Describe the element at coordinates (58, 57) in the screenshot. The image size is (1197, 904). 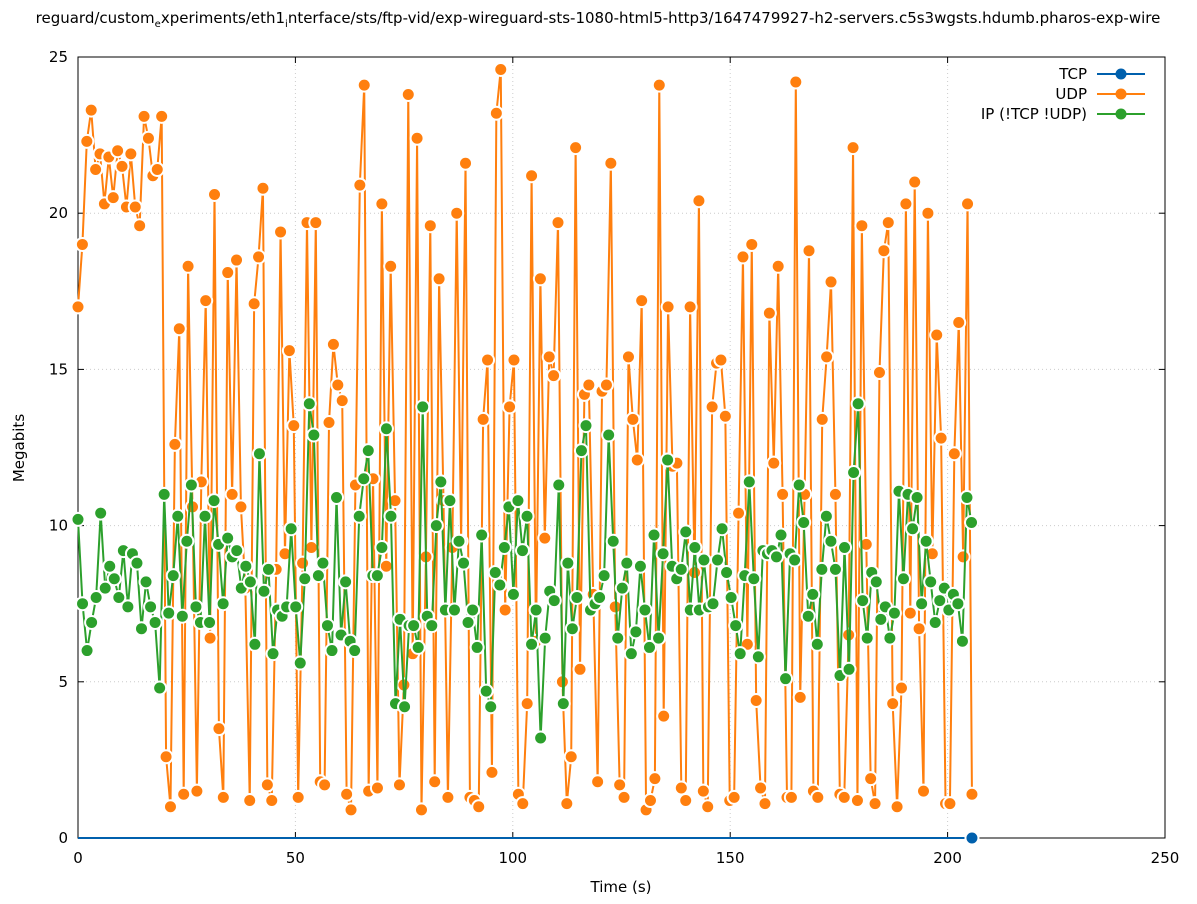
I see `y-tick-label: 25` at that location.